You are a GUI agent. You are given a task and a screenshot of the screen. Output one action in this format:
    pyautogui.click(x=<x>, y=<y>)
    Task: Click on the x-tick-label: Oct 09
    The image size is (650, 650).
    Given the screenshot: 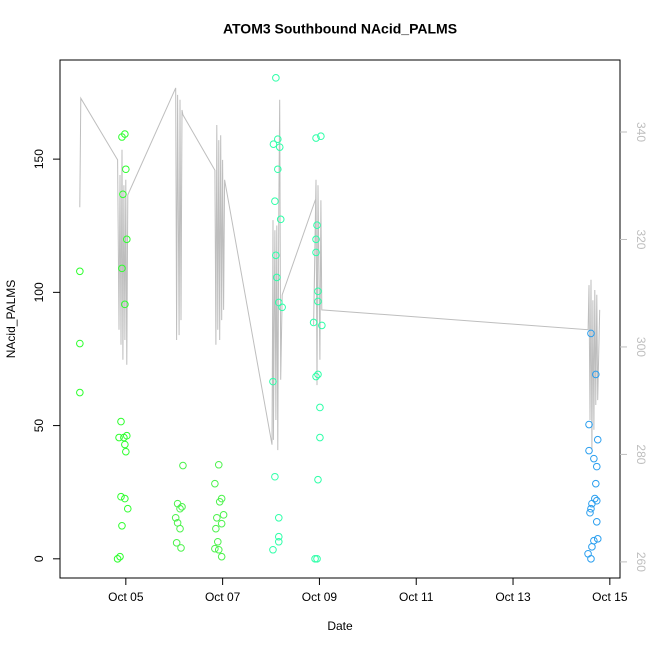 What is the action you would take?
    pyautogui.click(x=320, y=597)
    